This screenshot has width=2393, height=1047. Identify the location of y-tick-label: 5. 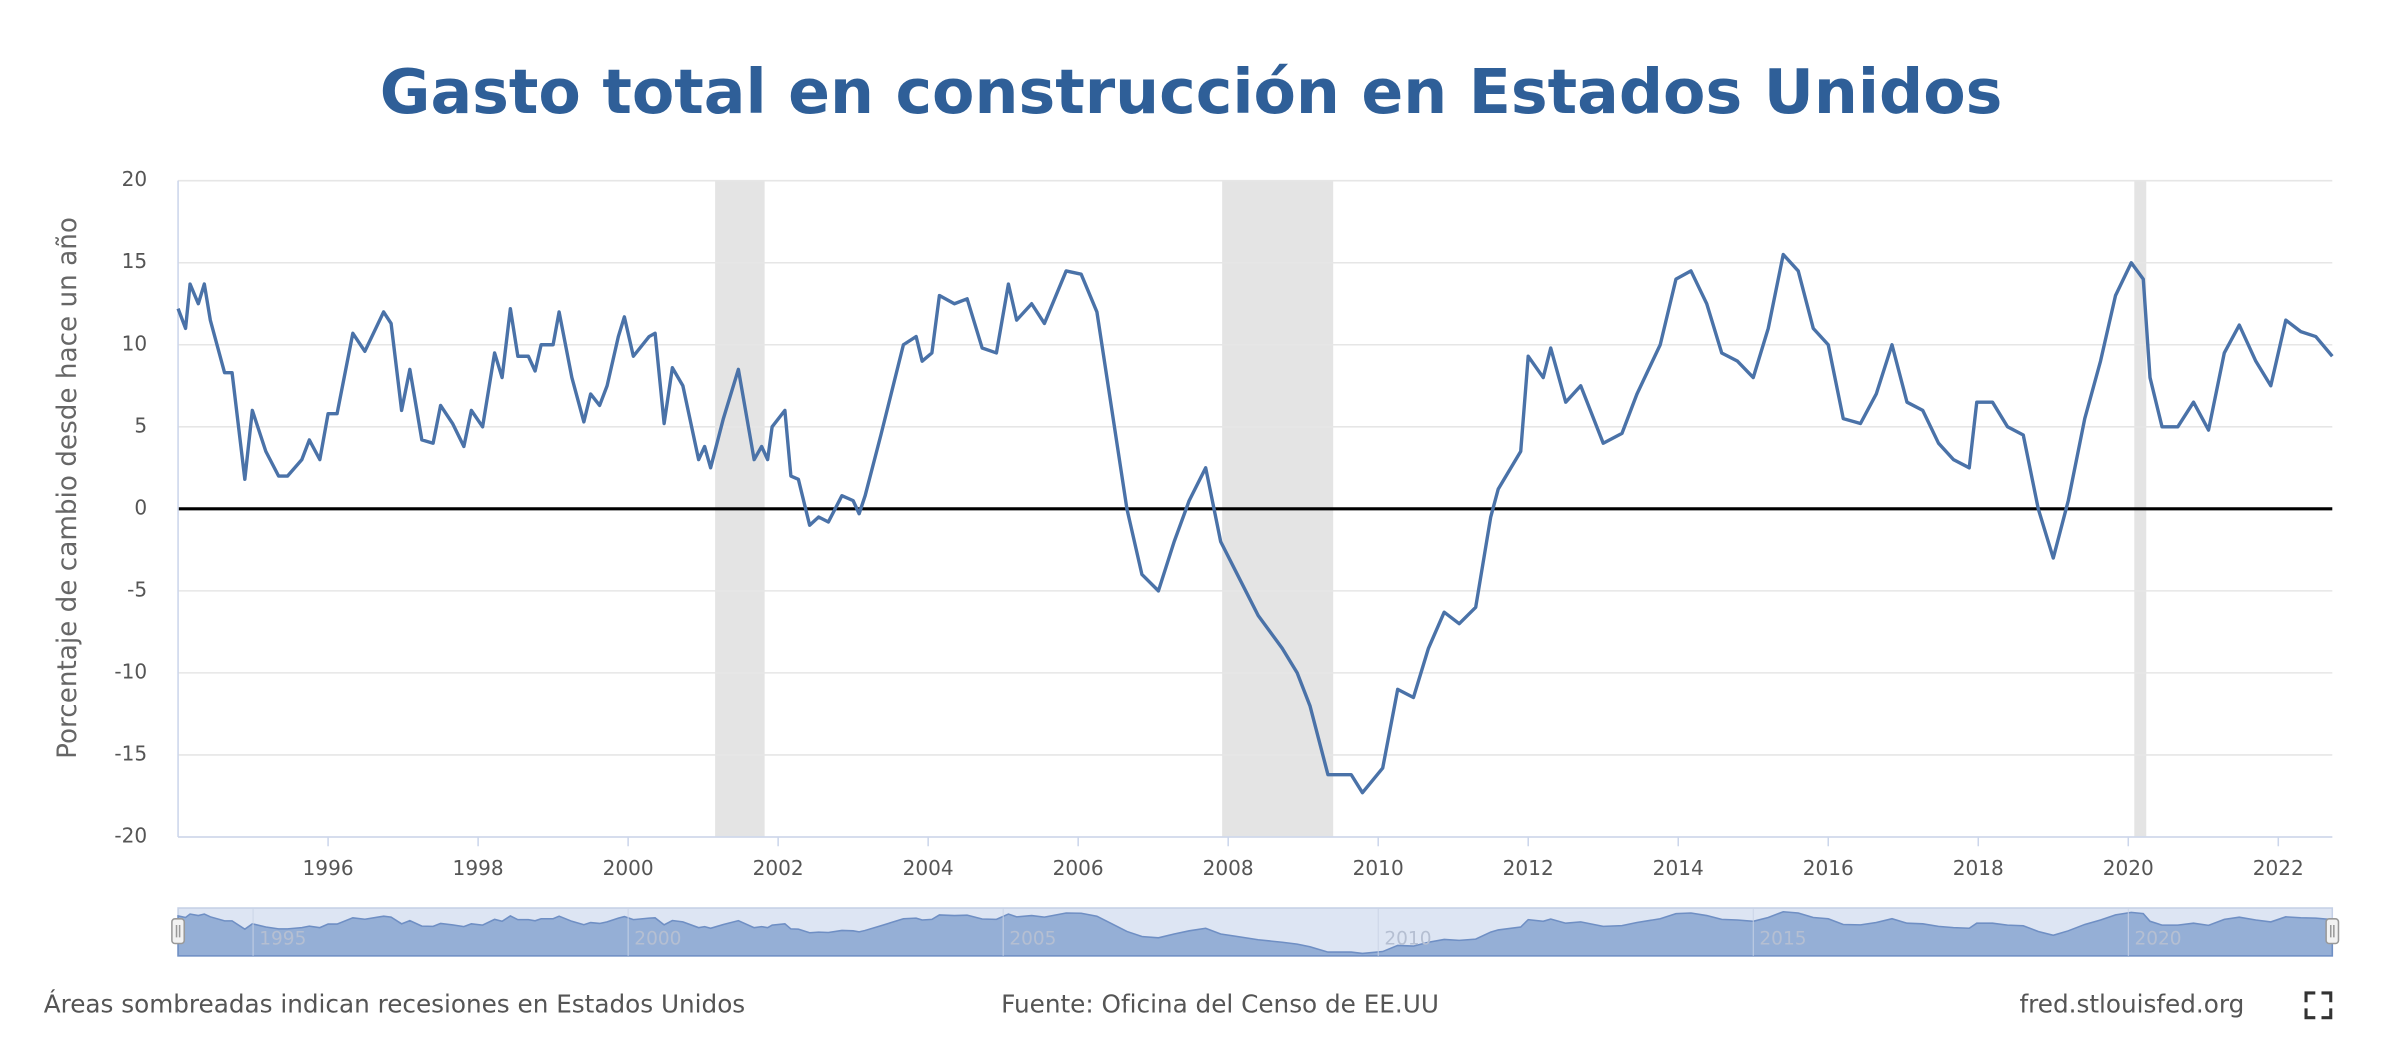
(140, 425).